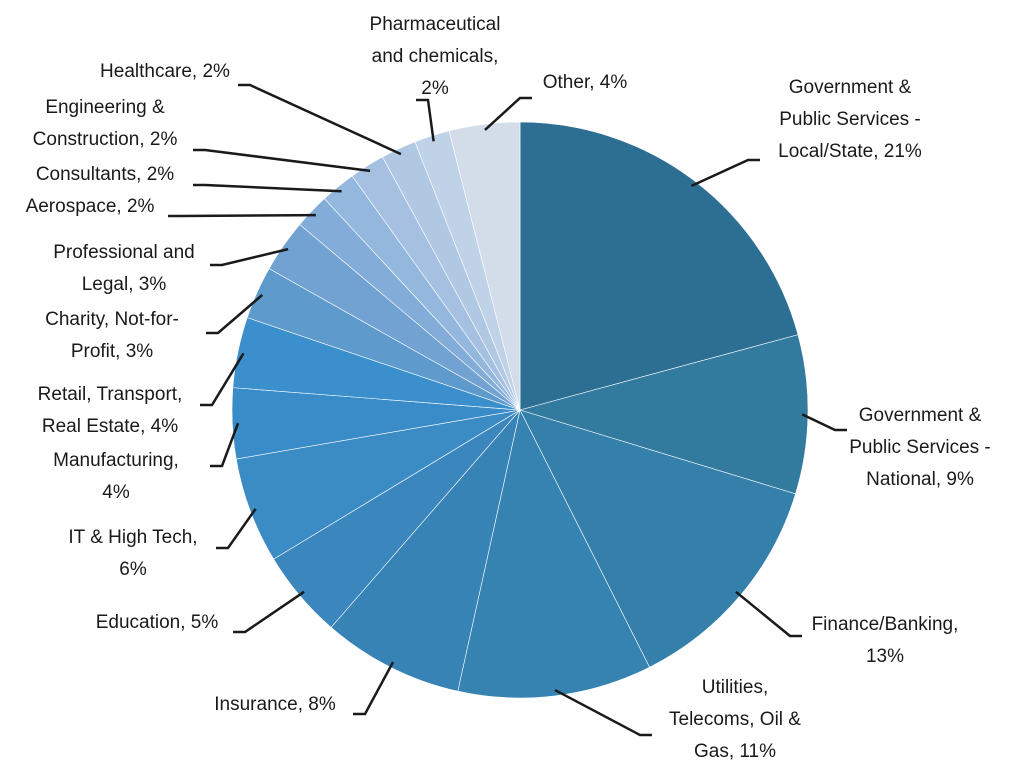 This screenshot has width=1013, height=773. I want to click on slice-label: Consultants, 2%, so click(105, 174).